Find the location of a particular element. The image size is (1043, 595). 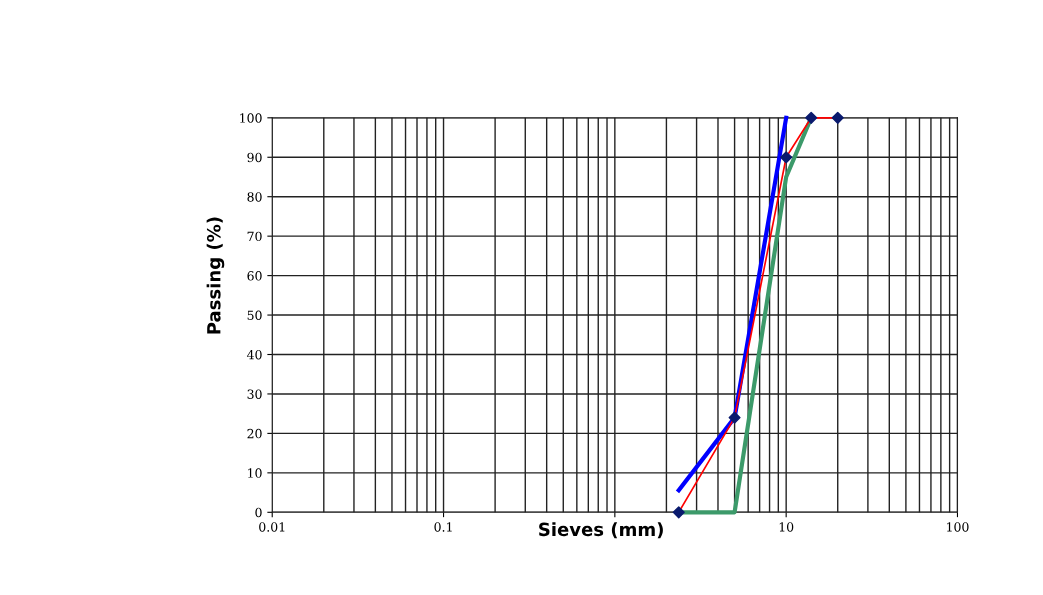

x-tick-label: 0.1 is located at coordinates (443, 527).